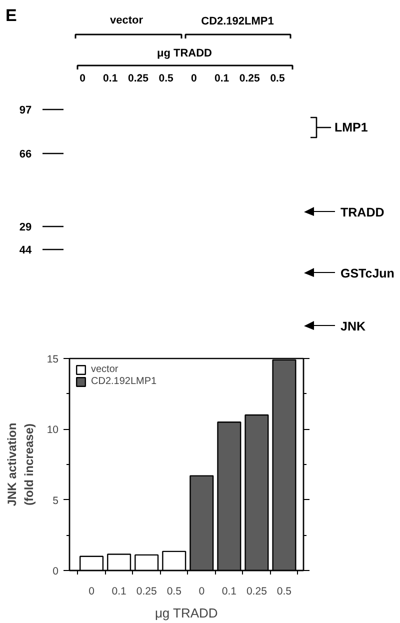 This screenshot has height=623, width=400. Describe the element at coordinates (351, 127) in the screenshot. I see `text: LMP1` at that location.